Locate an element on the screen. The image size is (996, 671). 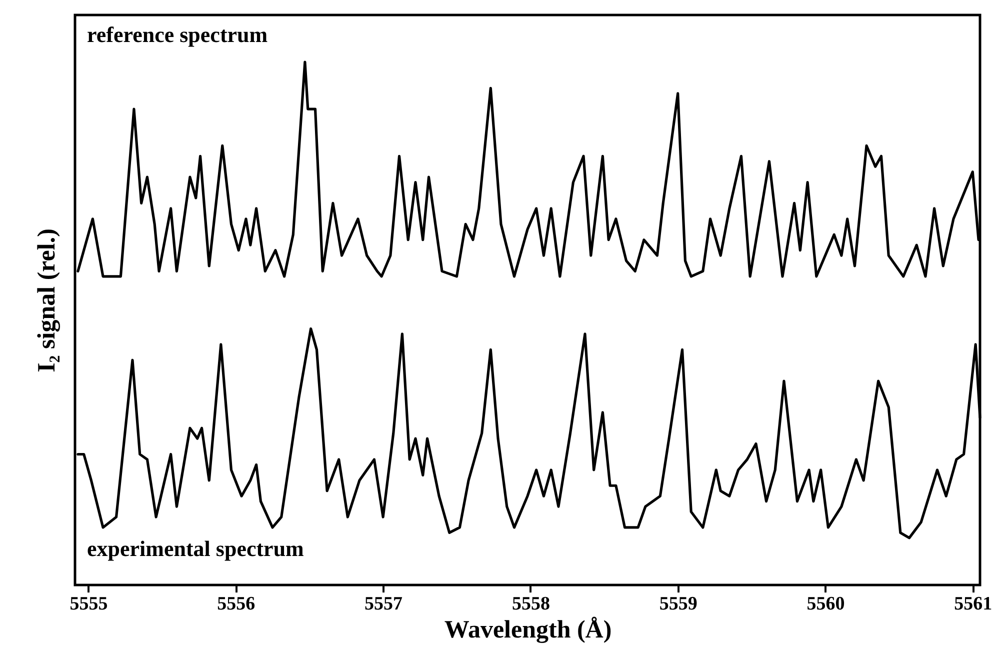
x-tick-label: 5561 is located at coordinates (973, 604).